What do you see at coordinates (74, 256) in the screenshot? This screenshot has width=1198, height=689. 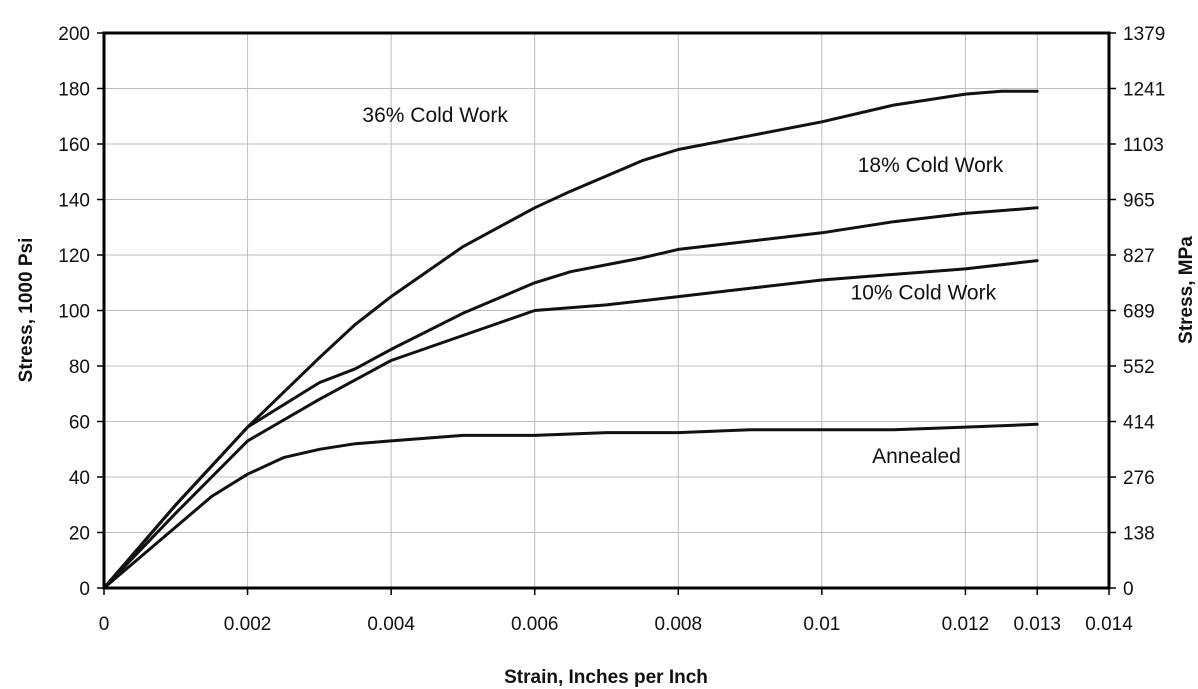 I see `y-tick-label-left: 120` at bounding box center [74, 256].